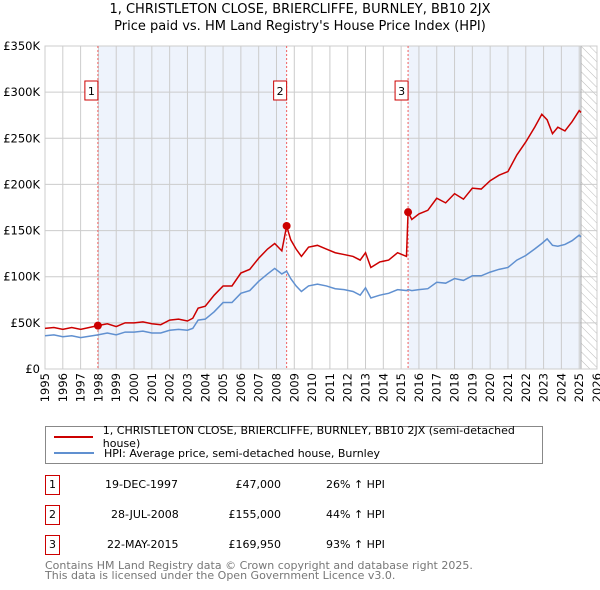  I want to click on x-tick-label: 1996, so click(63, 387).